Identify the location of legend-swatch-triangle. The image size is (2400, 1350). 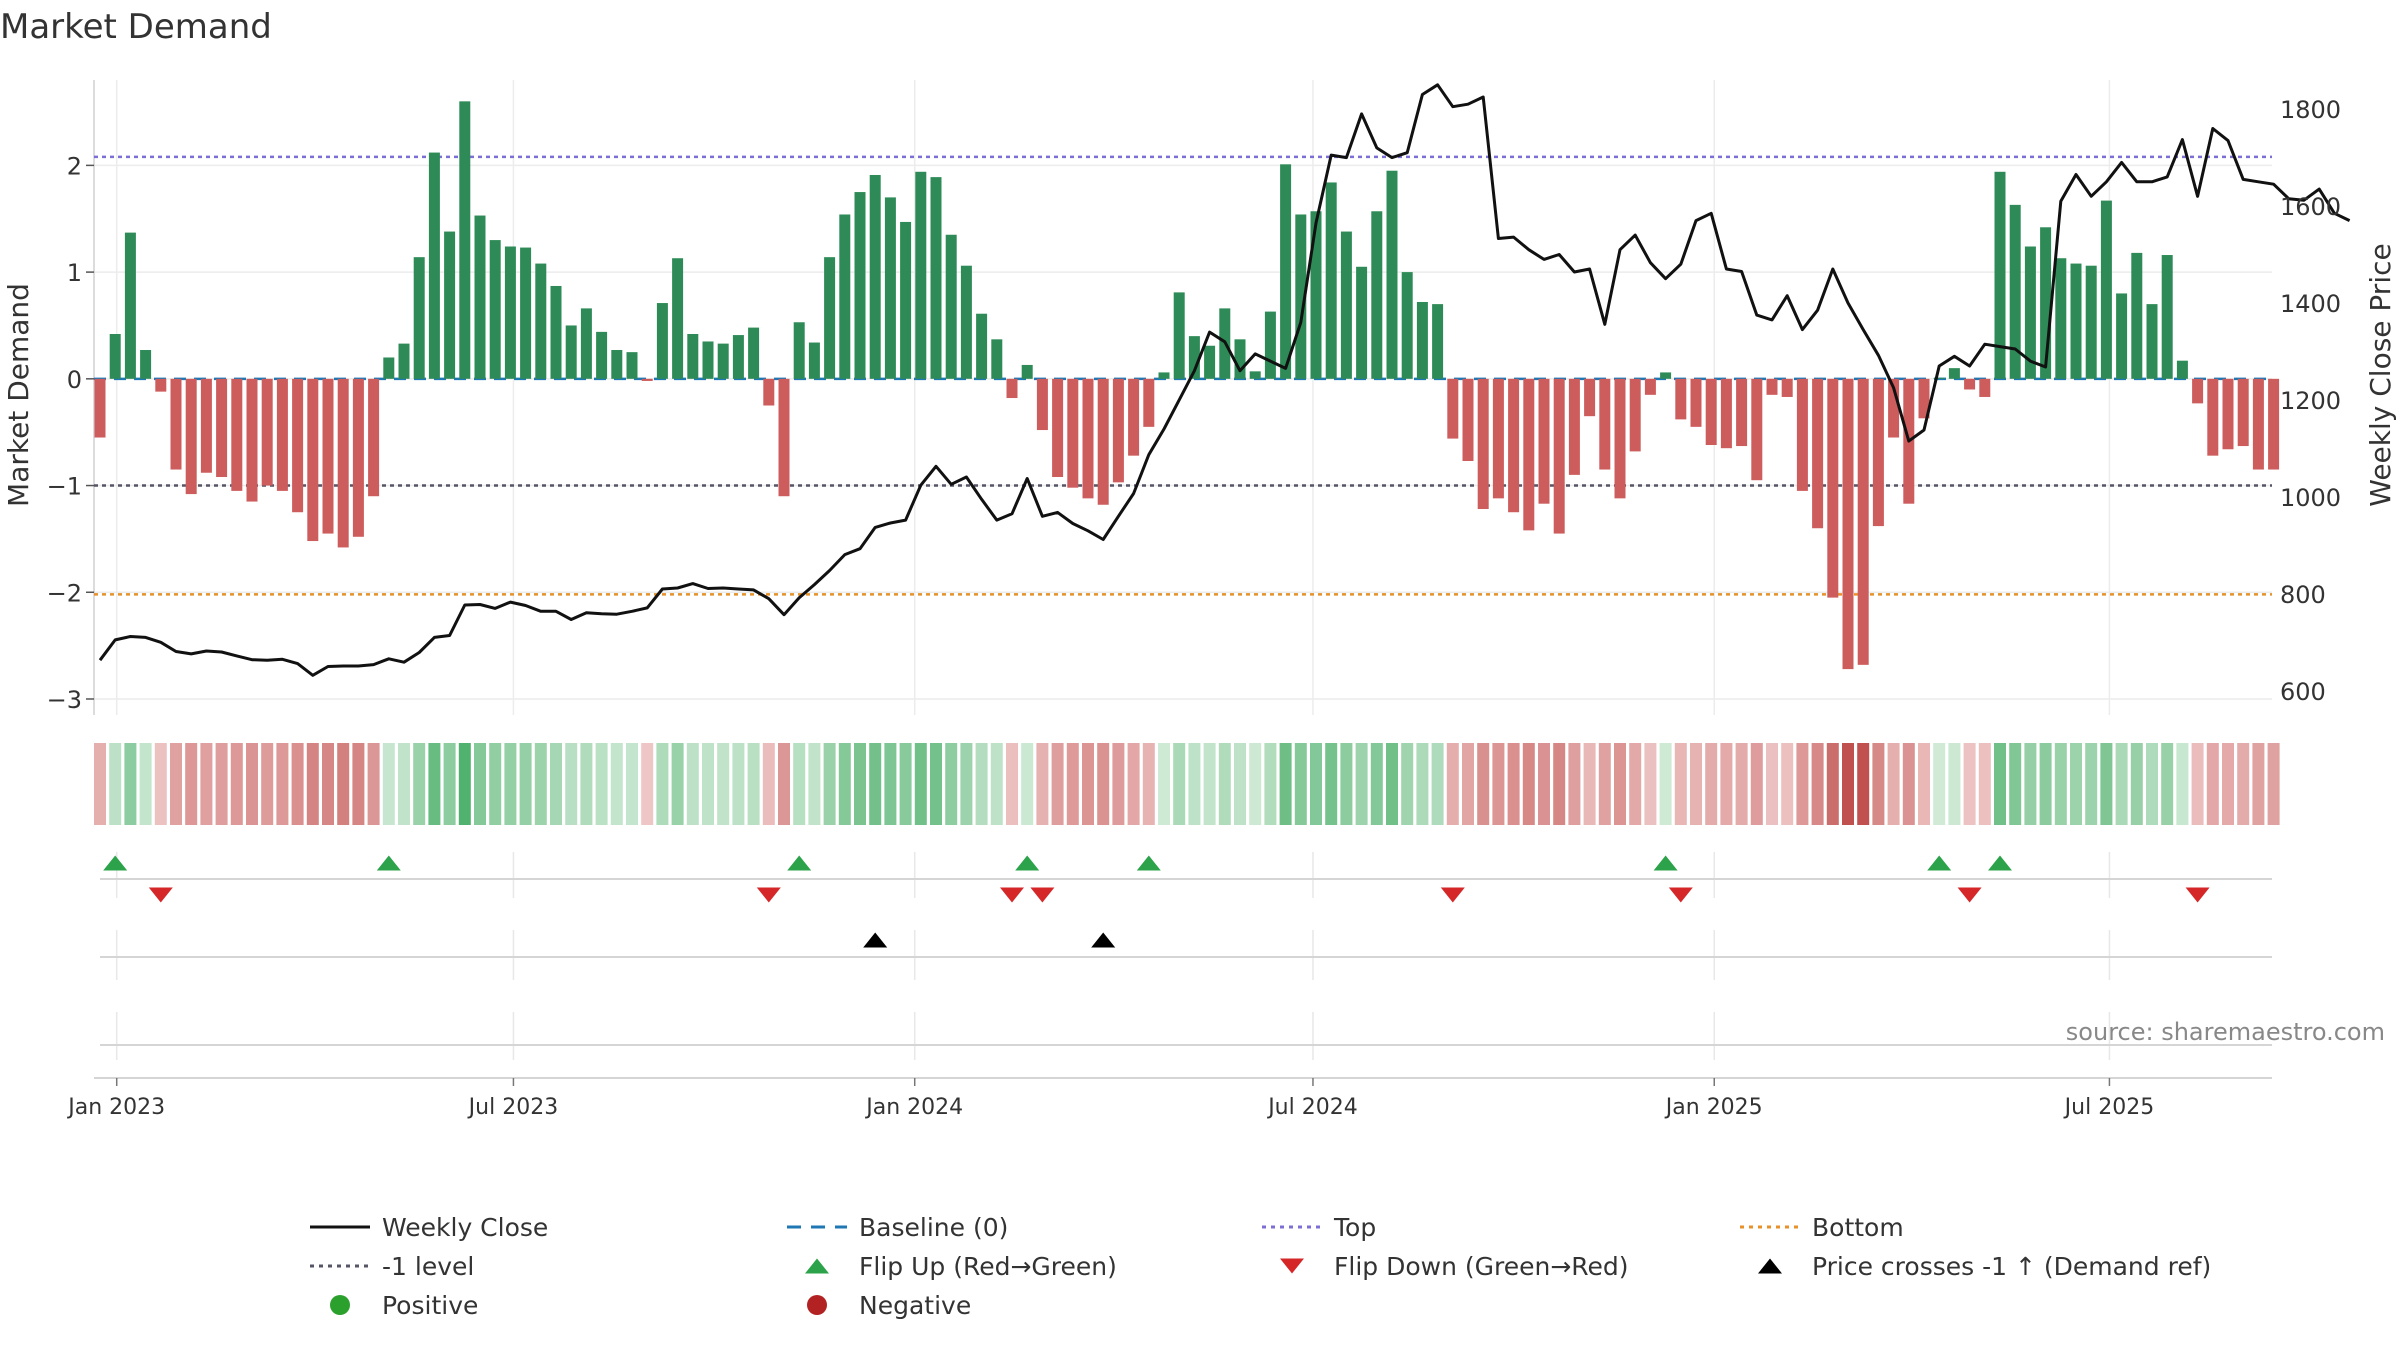
(1770, 1266).